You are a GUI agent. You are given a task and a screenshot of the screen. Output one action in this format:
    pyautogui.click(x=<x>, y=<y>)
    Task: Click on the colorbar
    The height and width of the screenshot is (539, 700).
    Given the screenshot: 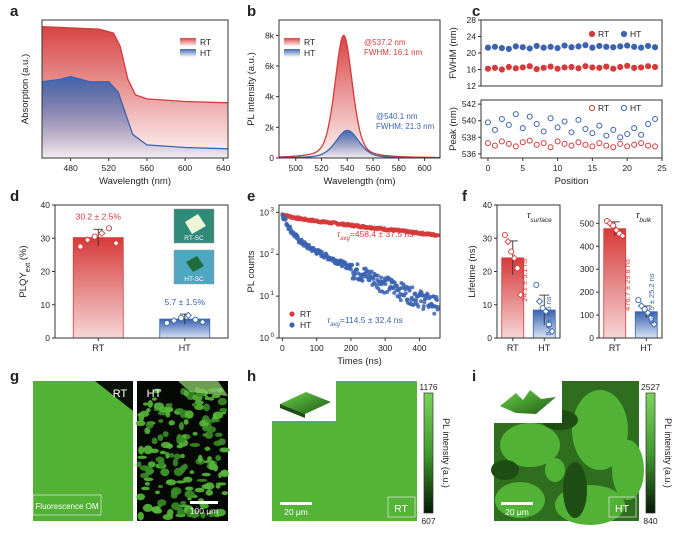 What is the action you would take?
    pyautogui.click(x=650, y=453)
    